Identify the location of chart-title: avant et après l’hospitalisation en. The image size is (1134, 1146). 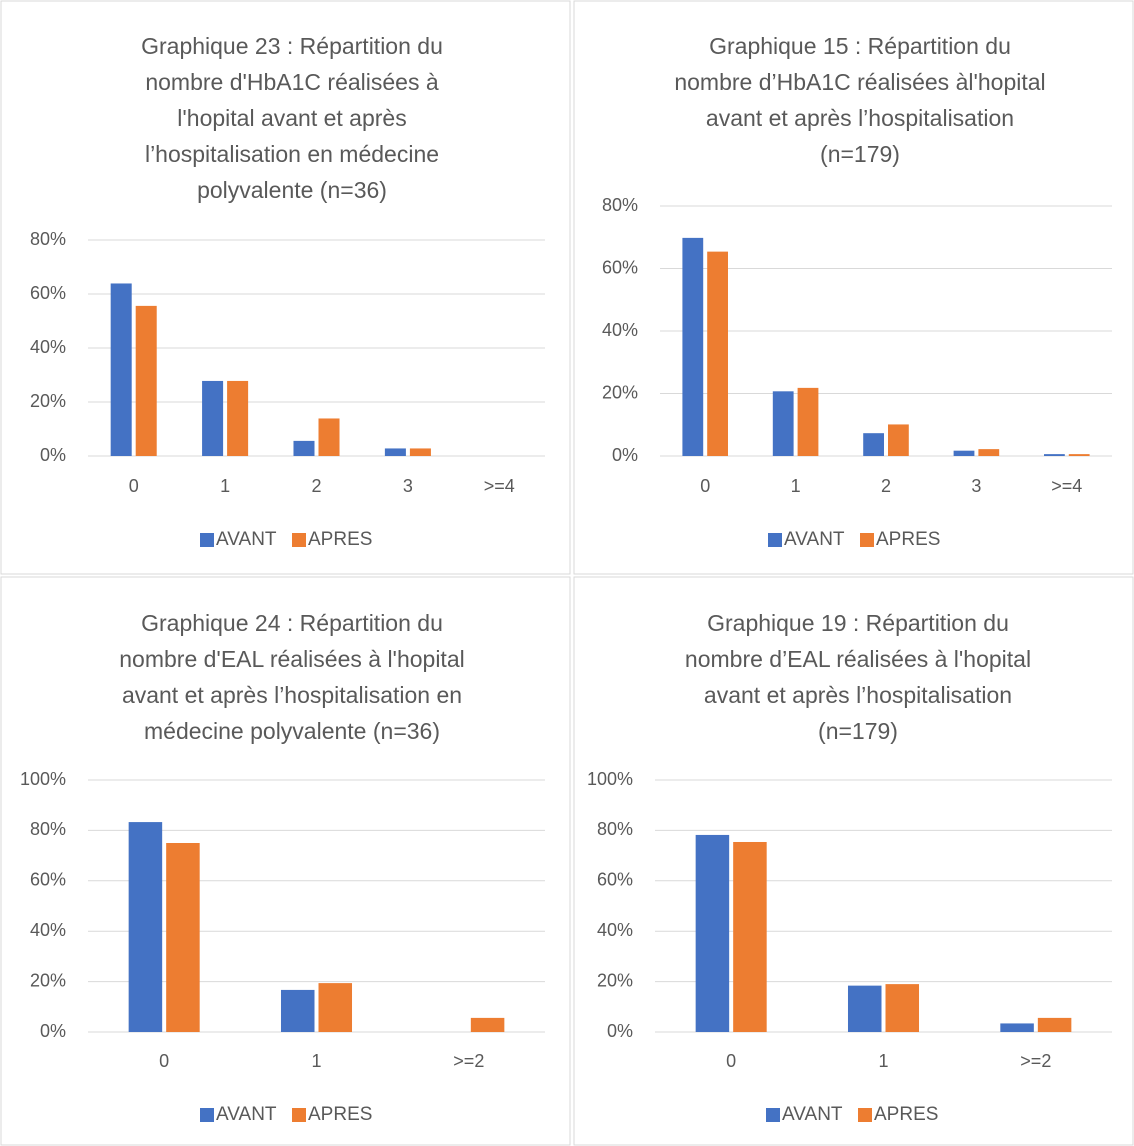
(292, 695).